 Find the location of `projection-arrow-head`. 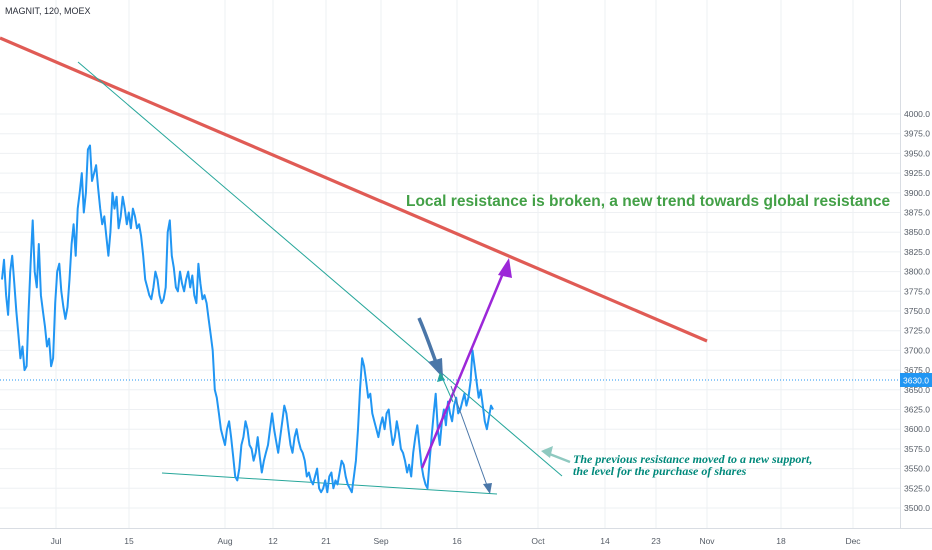

projection-arrow-head is located at coordinates (505, 268).